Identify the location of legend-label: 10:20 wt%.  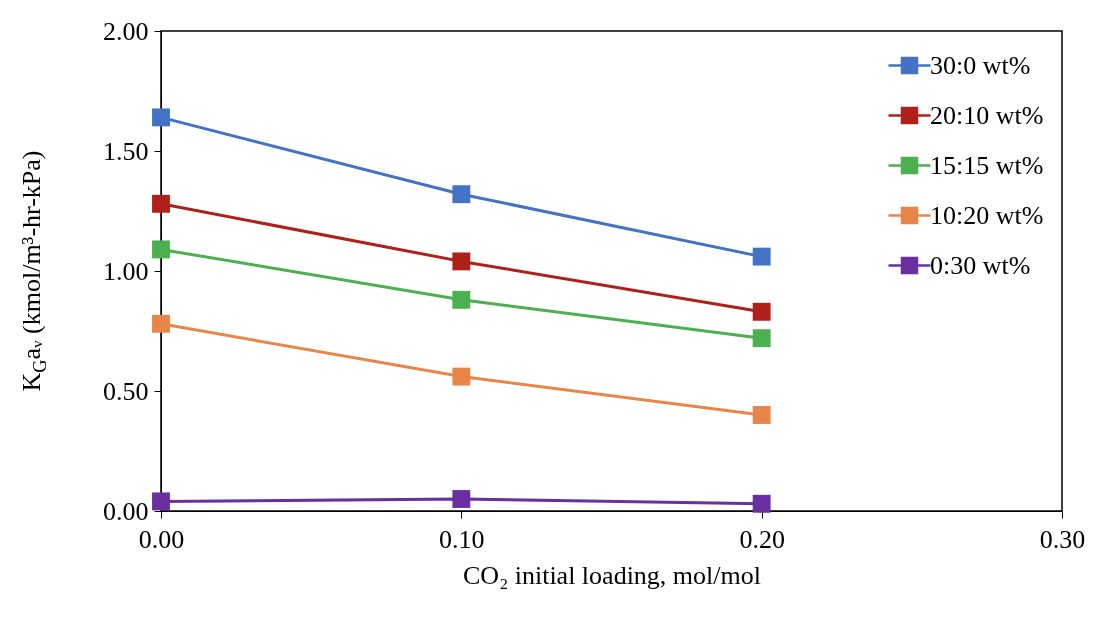
(987, 215).